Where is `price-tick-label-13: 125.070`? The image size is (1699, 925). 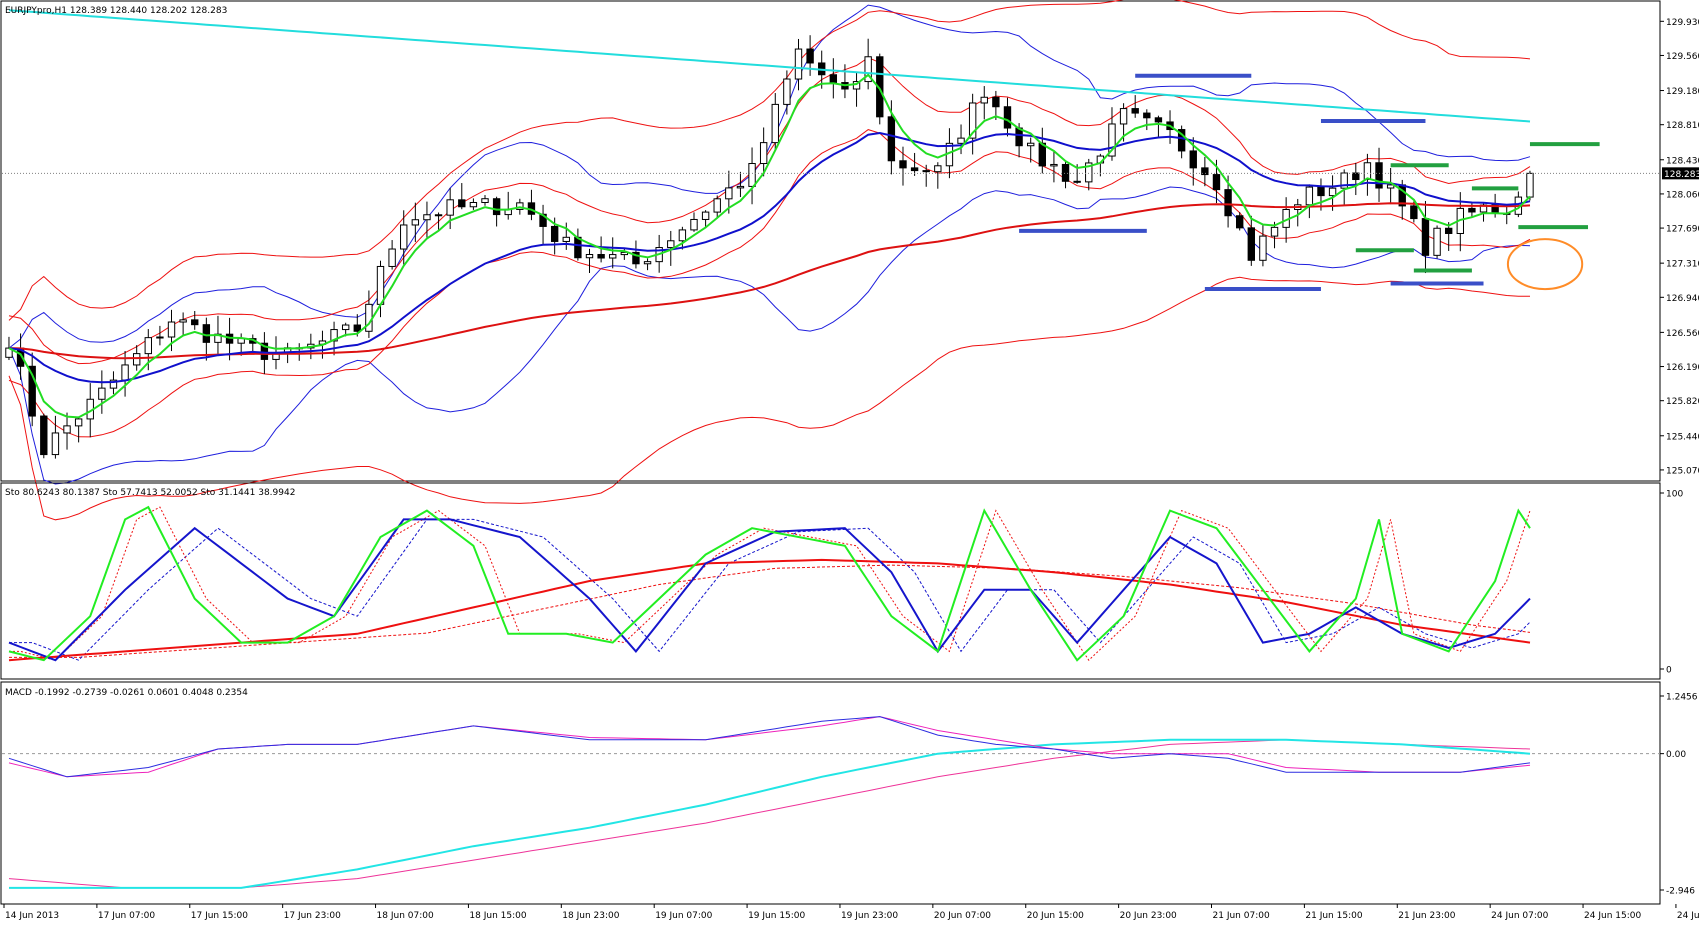 price-tick-label-13: 125.070 is located at coordinates (1682, 471).